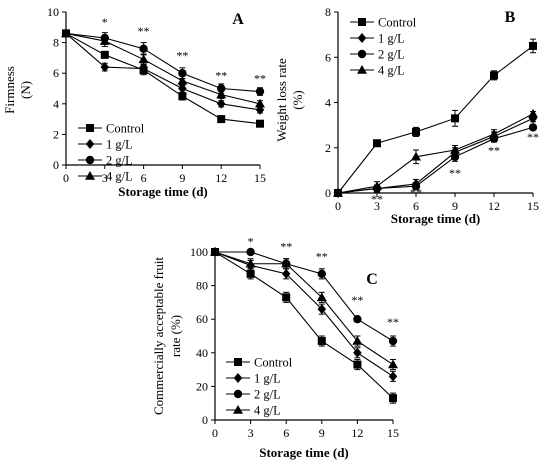  I want to click on series-4-g-l, so click(435, 152).